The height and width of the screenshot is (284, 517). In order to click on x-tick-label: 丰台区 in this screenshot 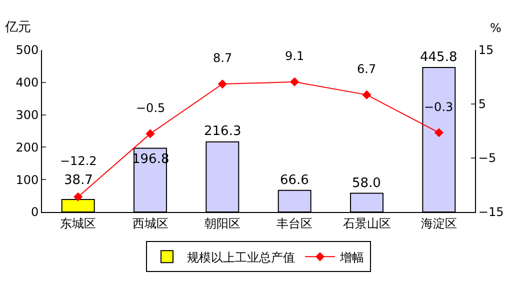, I will do `click(294, 223)`.